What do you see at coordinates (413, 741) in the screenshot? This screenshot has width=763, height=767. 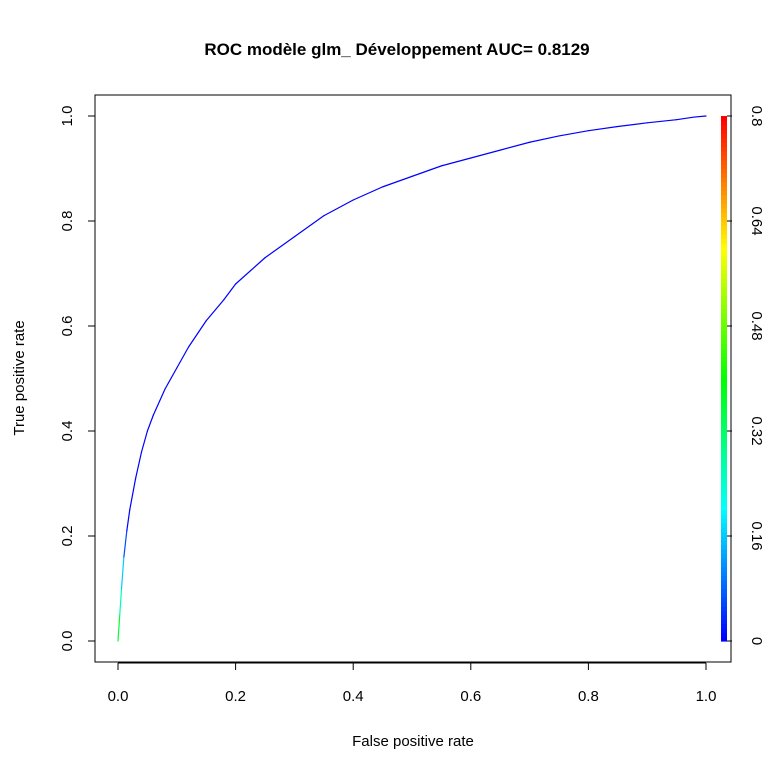 I see `x-axis-label: False positive rate` at bounding box center [413, 741].